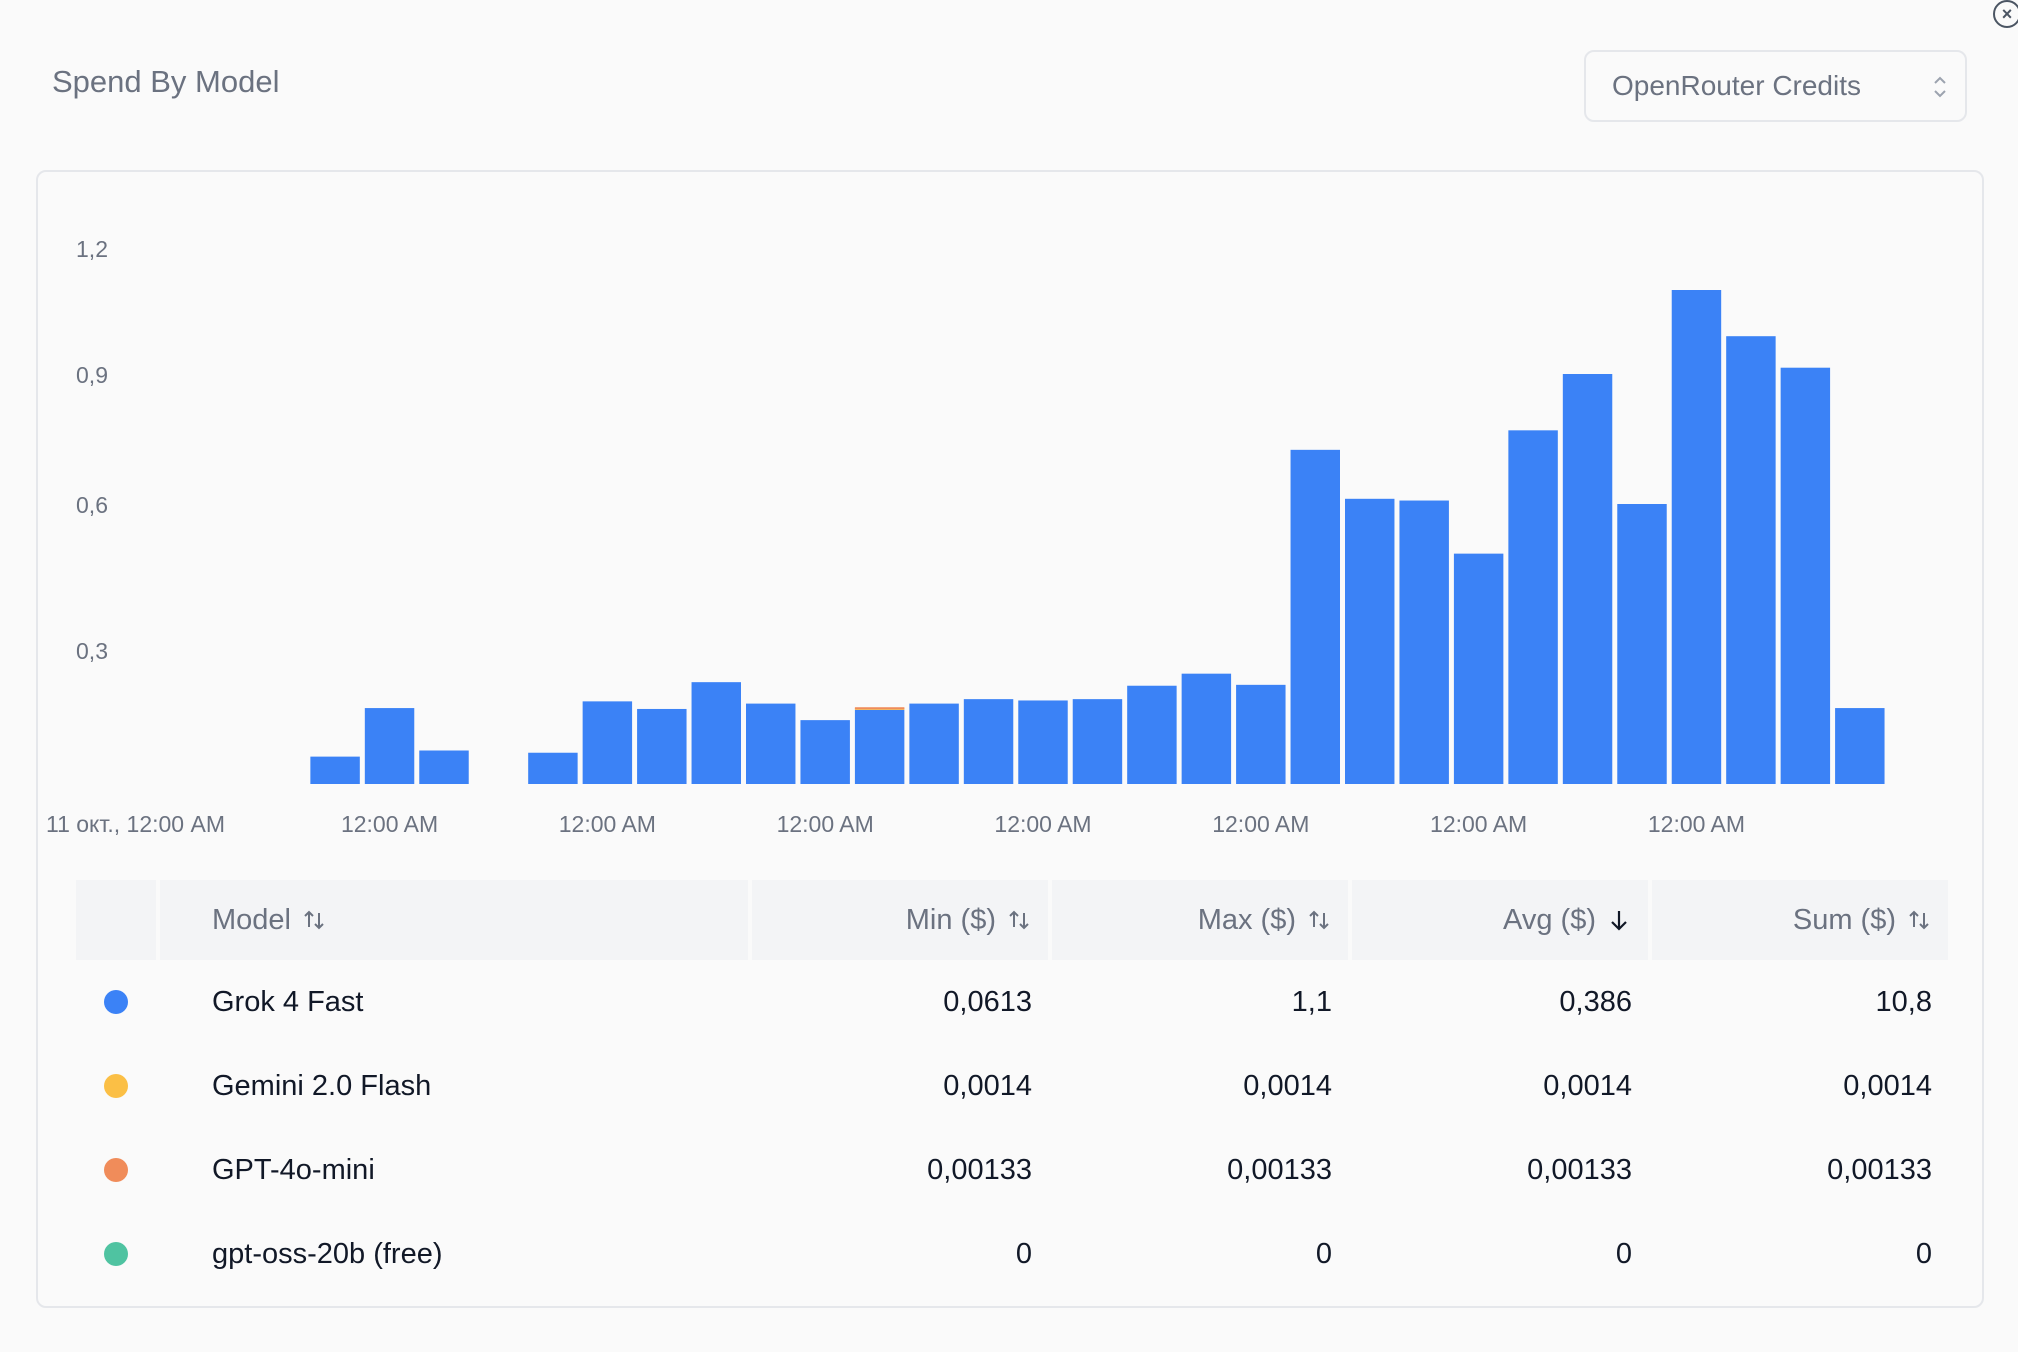 This screenshot has width=2018, height=1352. I want to click on close-icon: ×, so click(2005, 14).